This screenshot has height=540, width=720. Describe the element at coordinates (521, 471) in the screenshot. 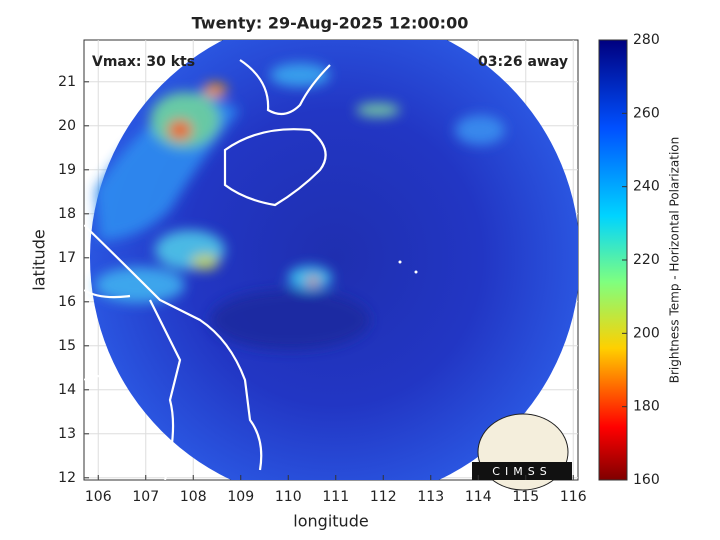

I see `logo-text: CIMSS` at that location.